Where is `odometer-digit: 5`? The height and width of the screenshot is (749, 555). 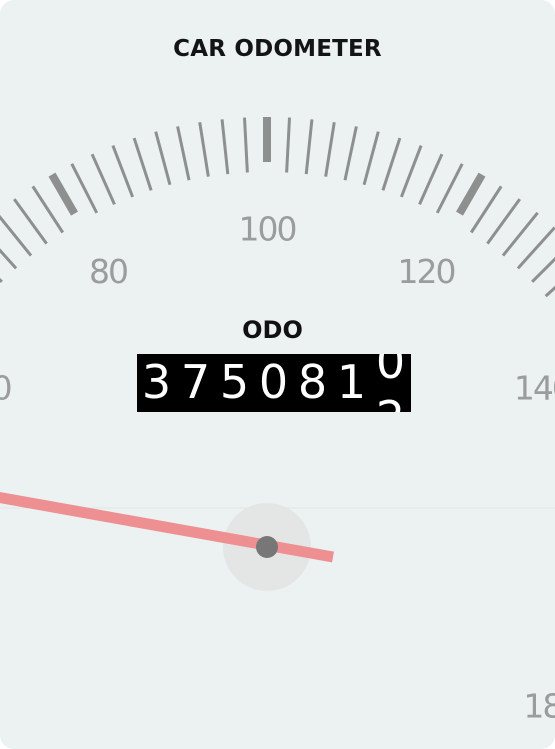 odometer-digit: 5 is located at coordinates (234, 382).